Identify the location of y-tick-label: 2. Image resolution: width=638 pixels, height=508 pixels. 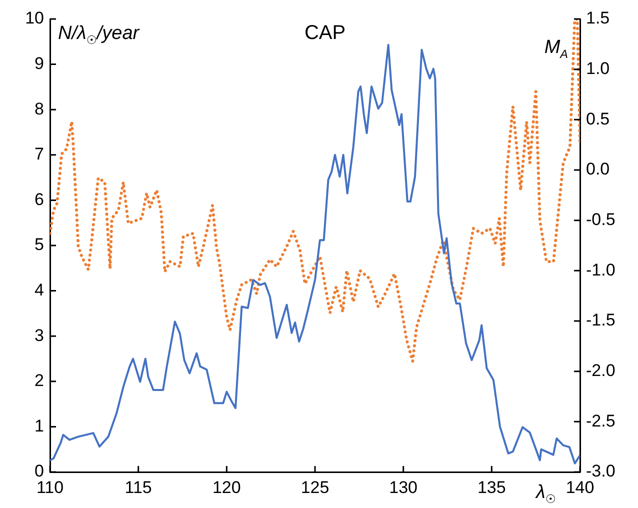
(39, 380).